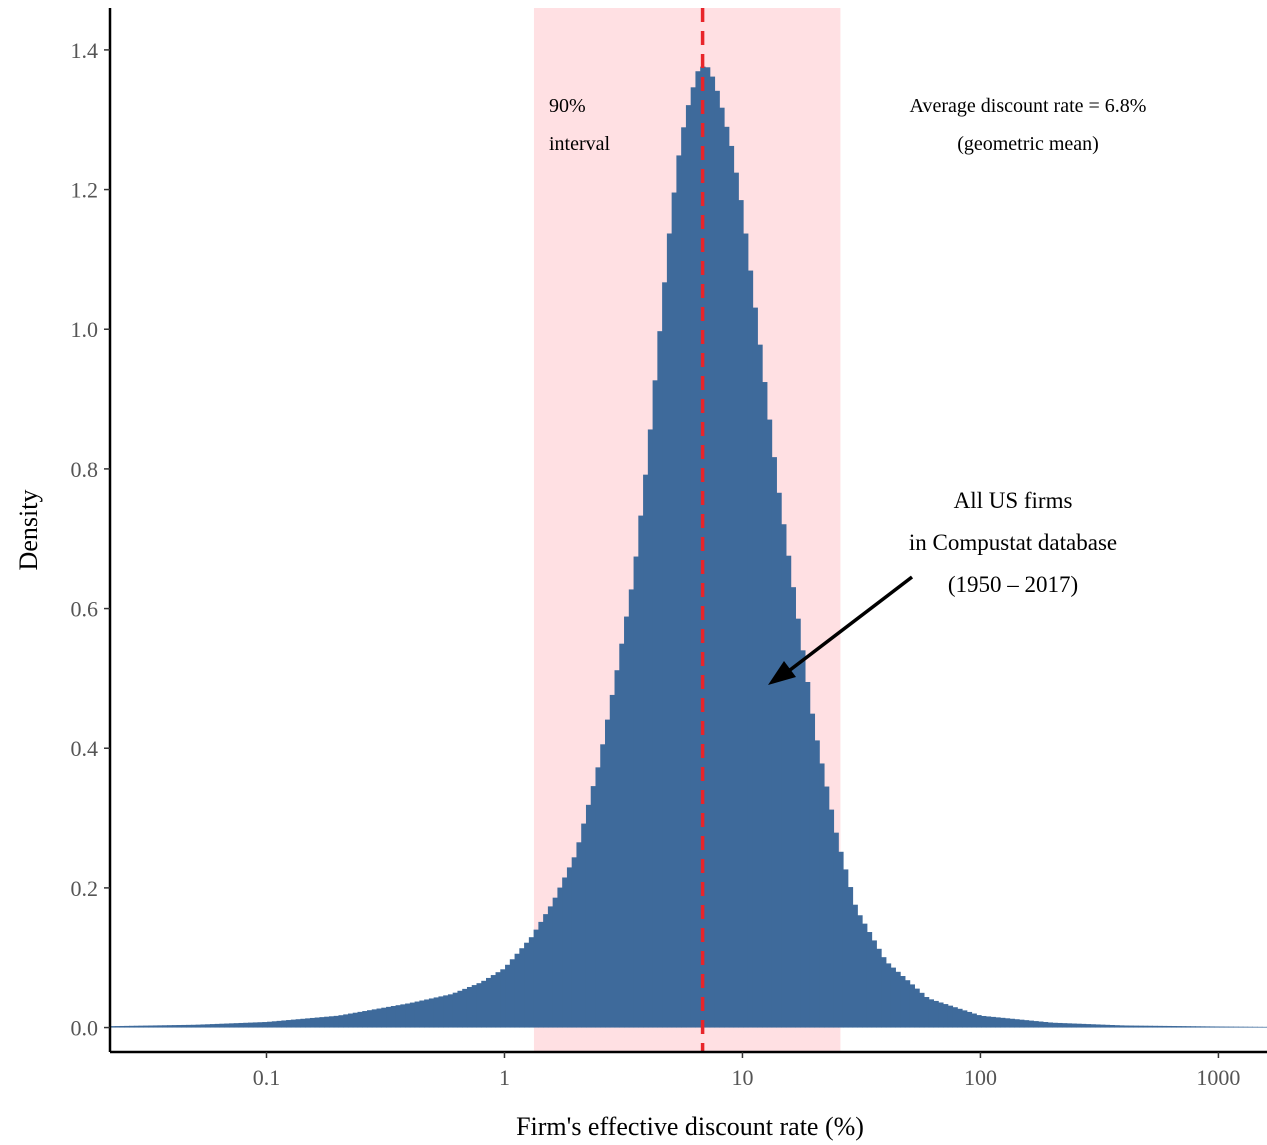  I want to click on sample-label-line3: (1950 – 2017), so click(1013, 584).